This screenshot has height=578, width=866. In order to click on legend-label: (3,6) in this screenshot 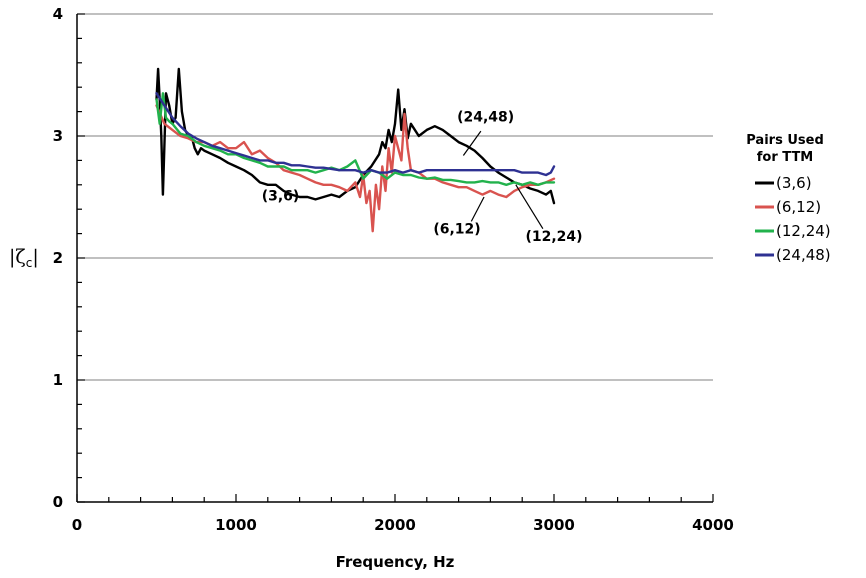, I will do `click(794, 183)`.